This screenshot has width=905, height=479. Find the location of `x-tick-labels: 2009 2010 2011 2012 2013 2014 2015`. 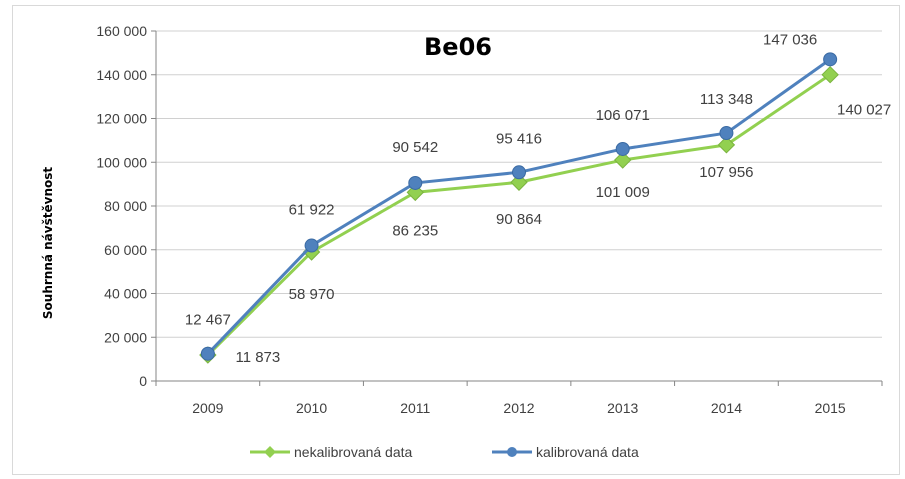

x-tick-labels: 2009 2010 2011 2012 2013 2014 2015 is located at coordinates (519, 408).